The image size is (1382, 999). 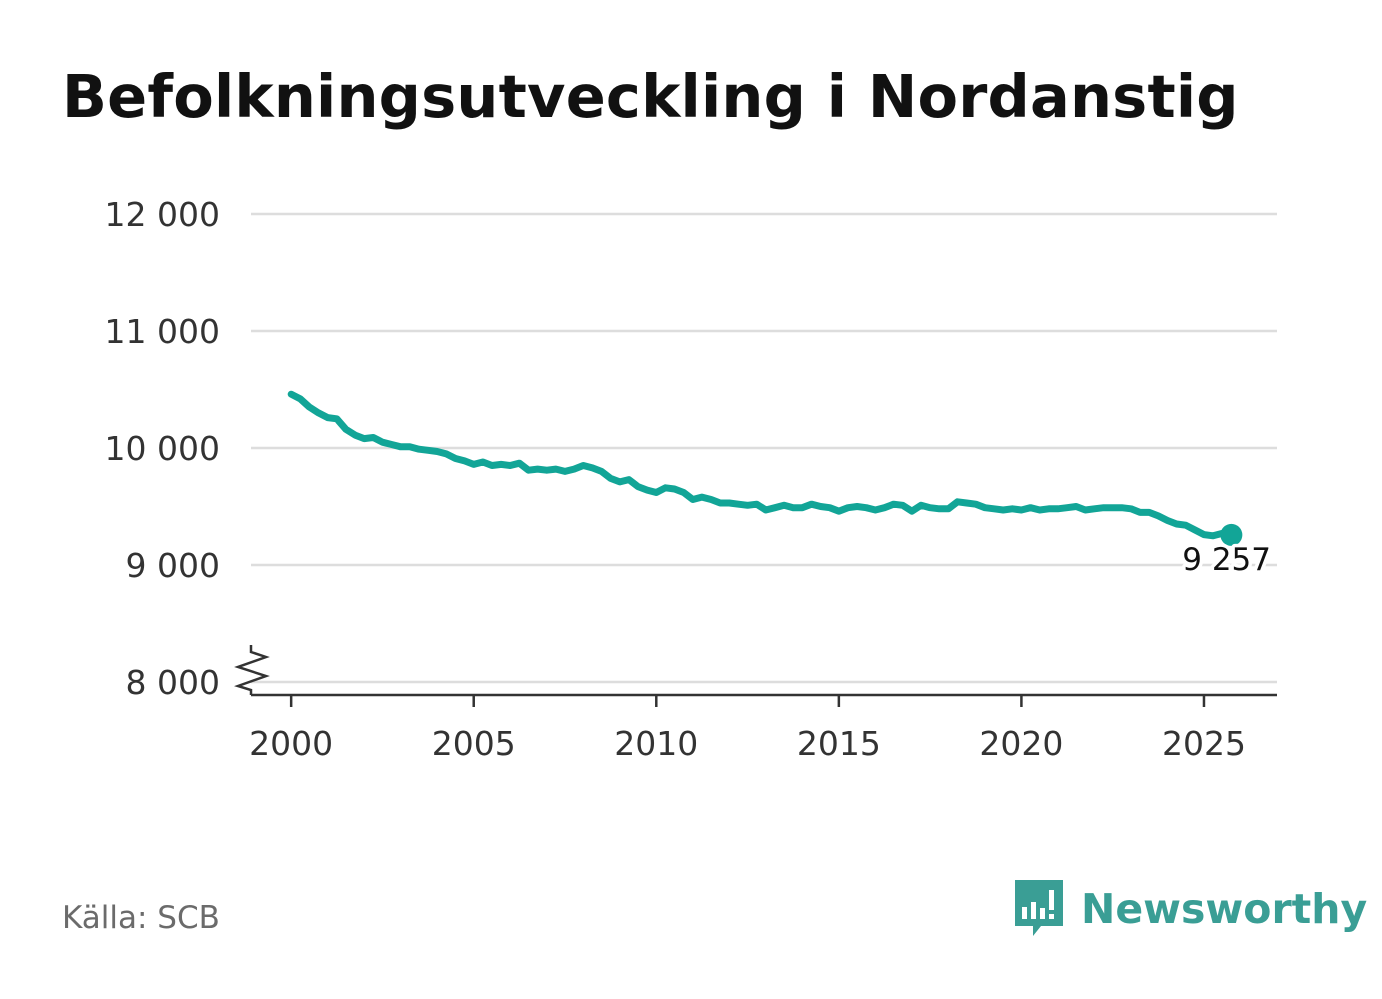 What do you see at coordinates (650, 96) in the screenshot?
I see `page-title: Befolkningsutveckling i Nordanstig` at bounding box center [650, 96].